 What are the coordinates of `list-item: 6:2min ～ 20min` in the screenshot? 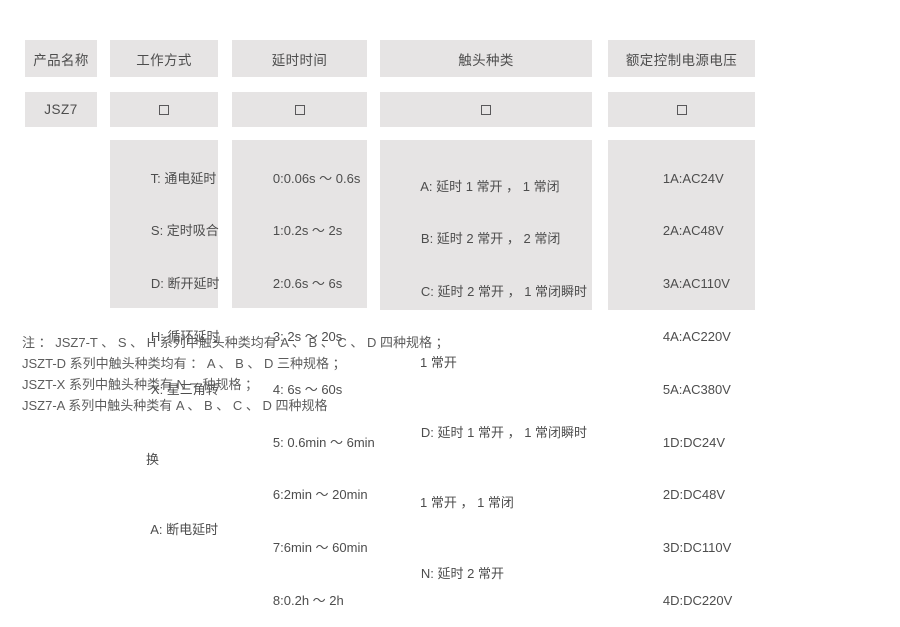 It's located at (300, 495).